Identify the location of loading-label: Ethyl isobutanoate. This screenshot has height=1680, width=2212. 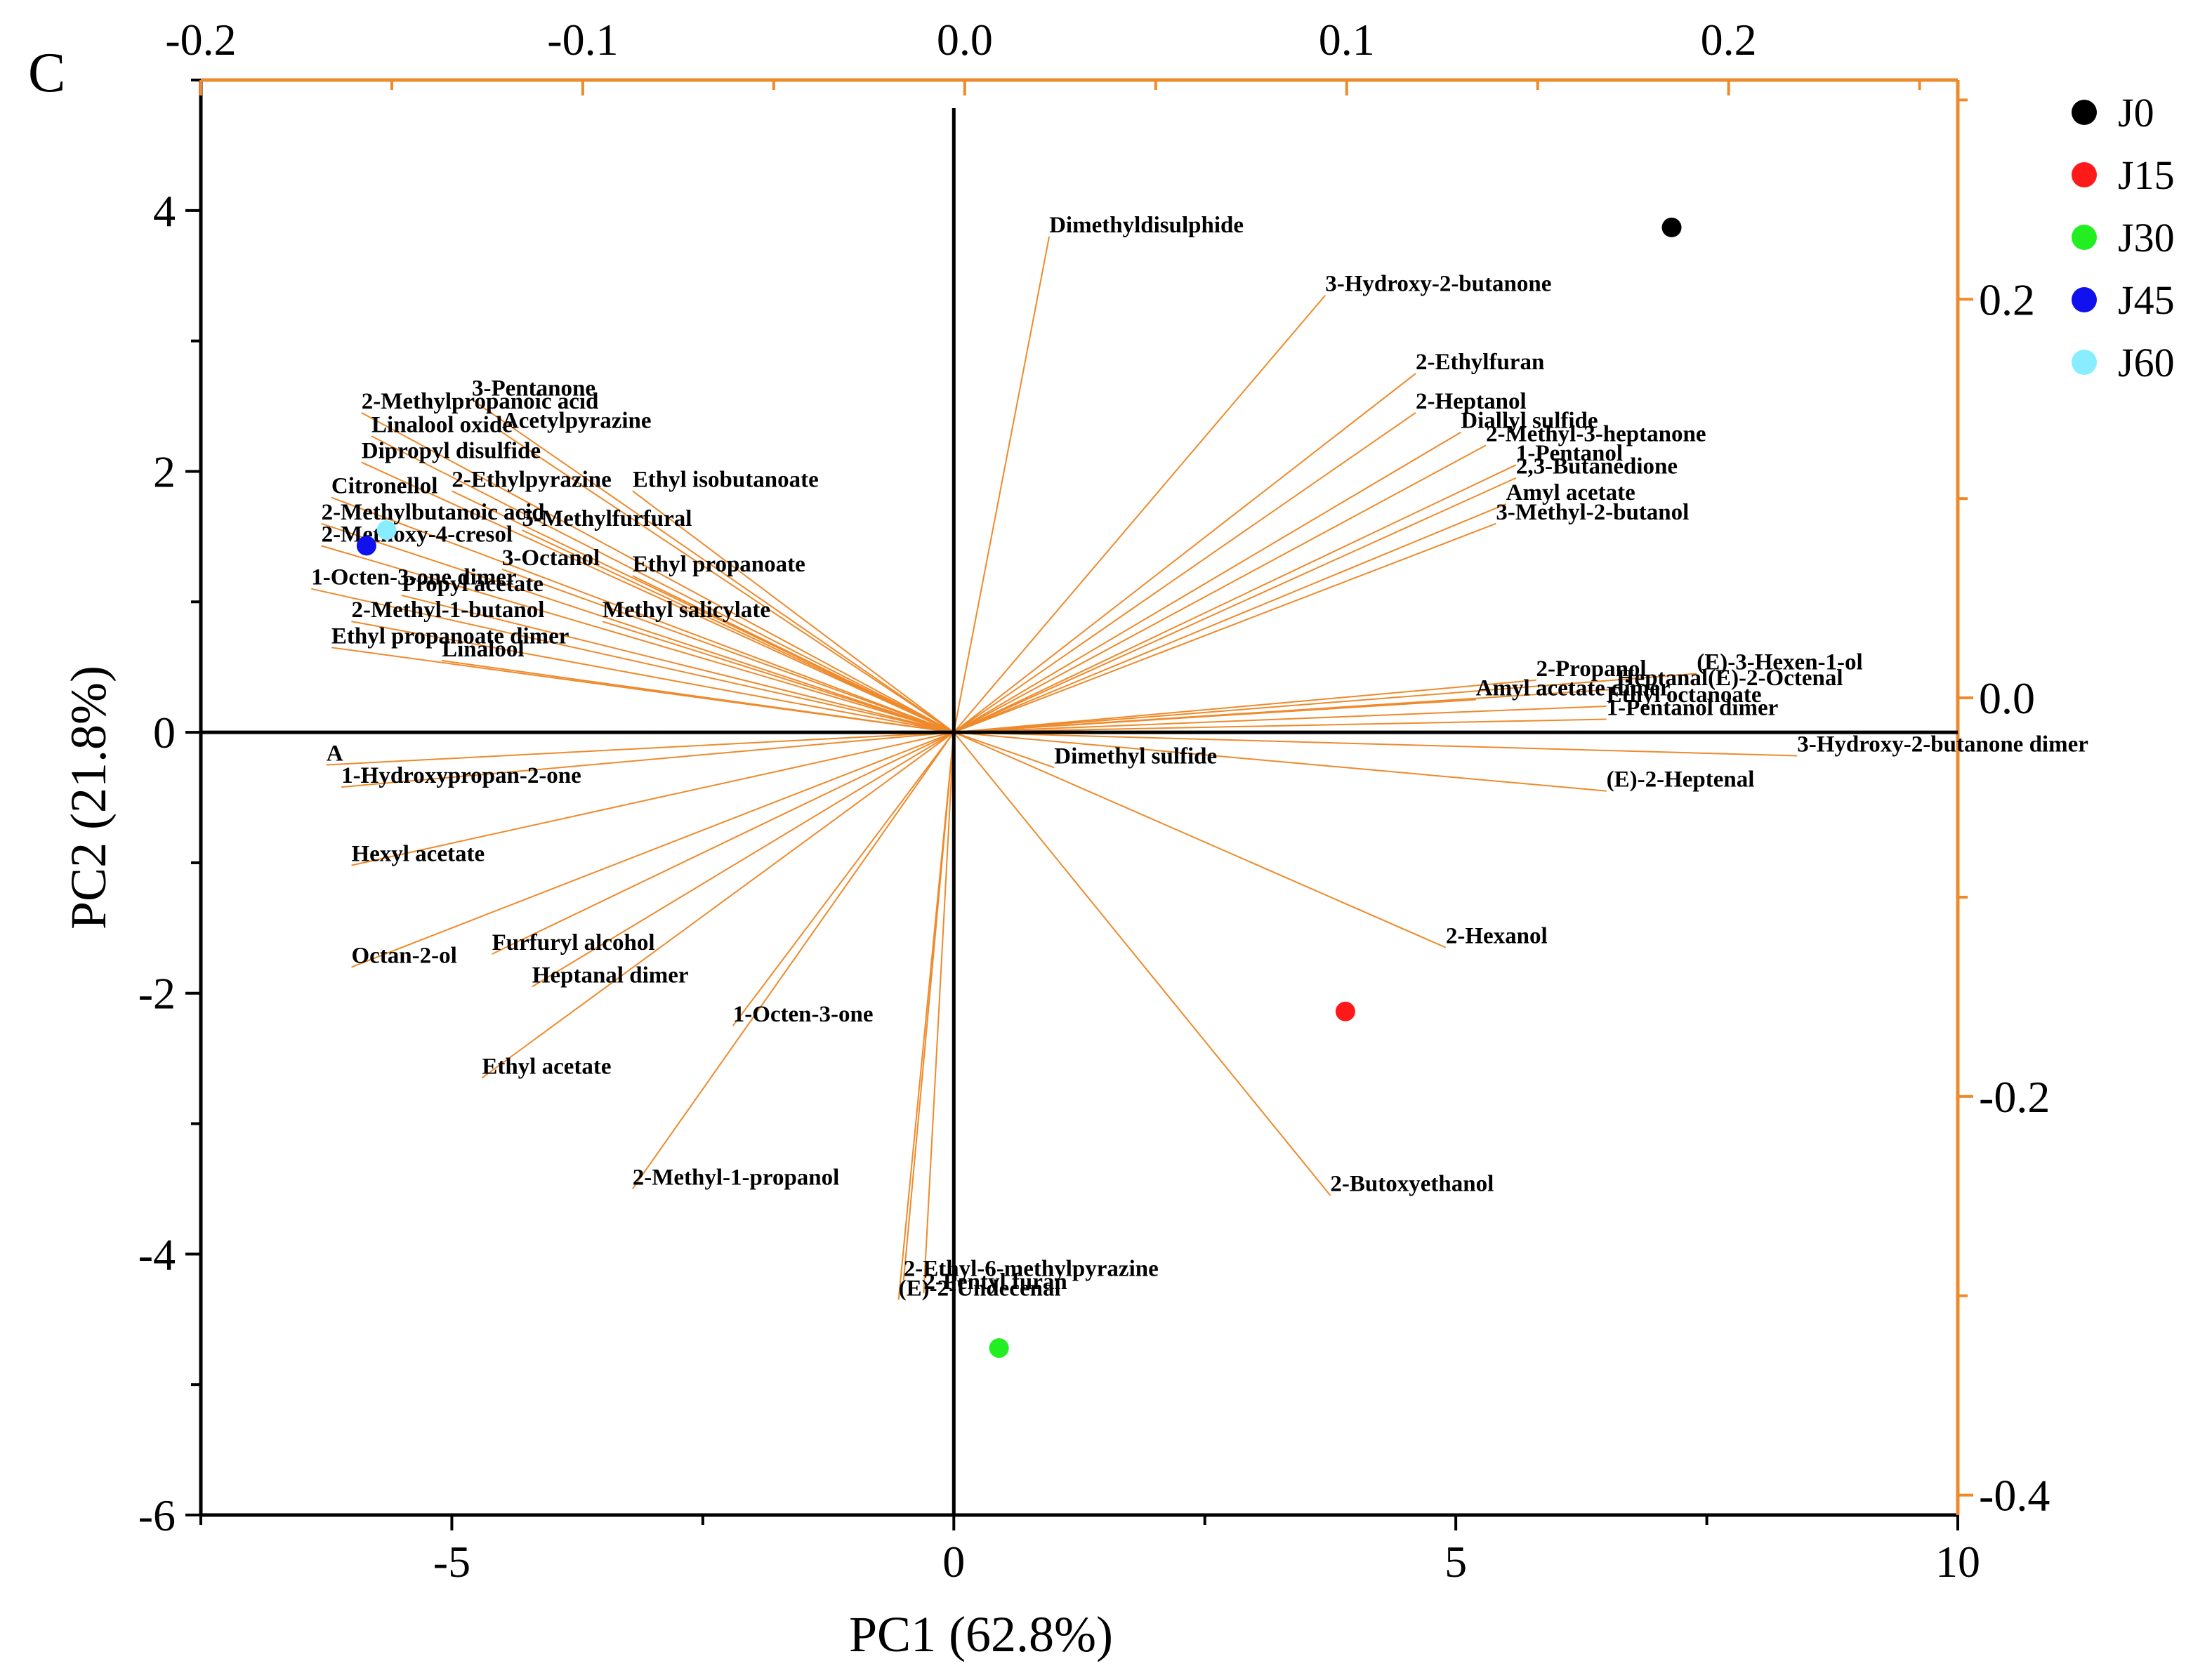
(726, 479).